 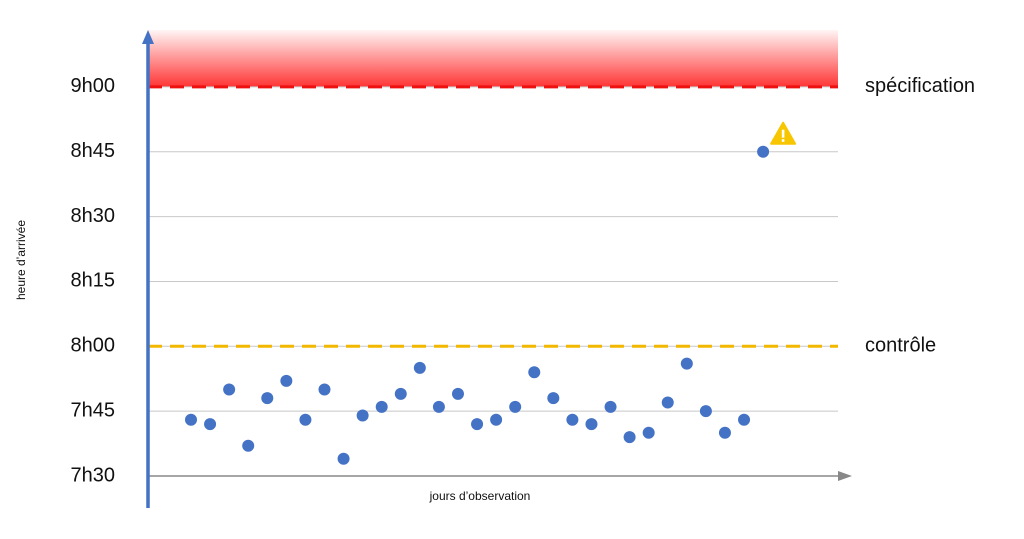 What do you see at coordinates (493, 58) in the screenshot?
I see `spec-zone` at bounding box center [493, 58].